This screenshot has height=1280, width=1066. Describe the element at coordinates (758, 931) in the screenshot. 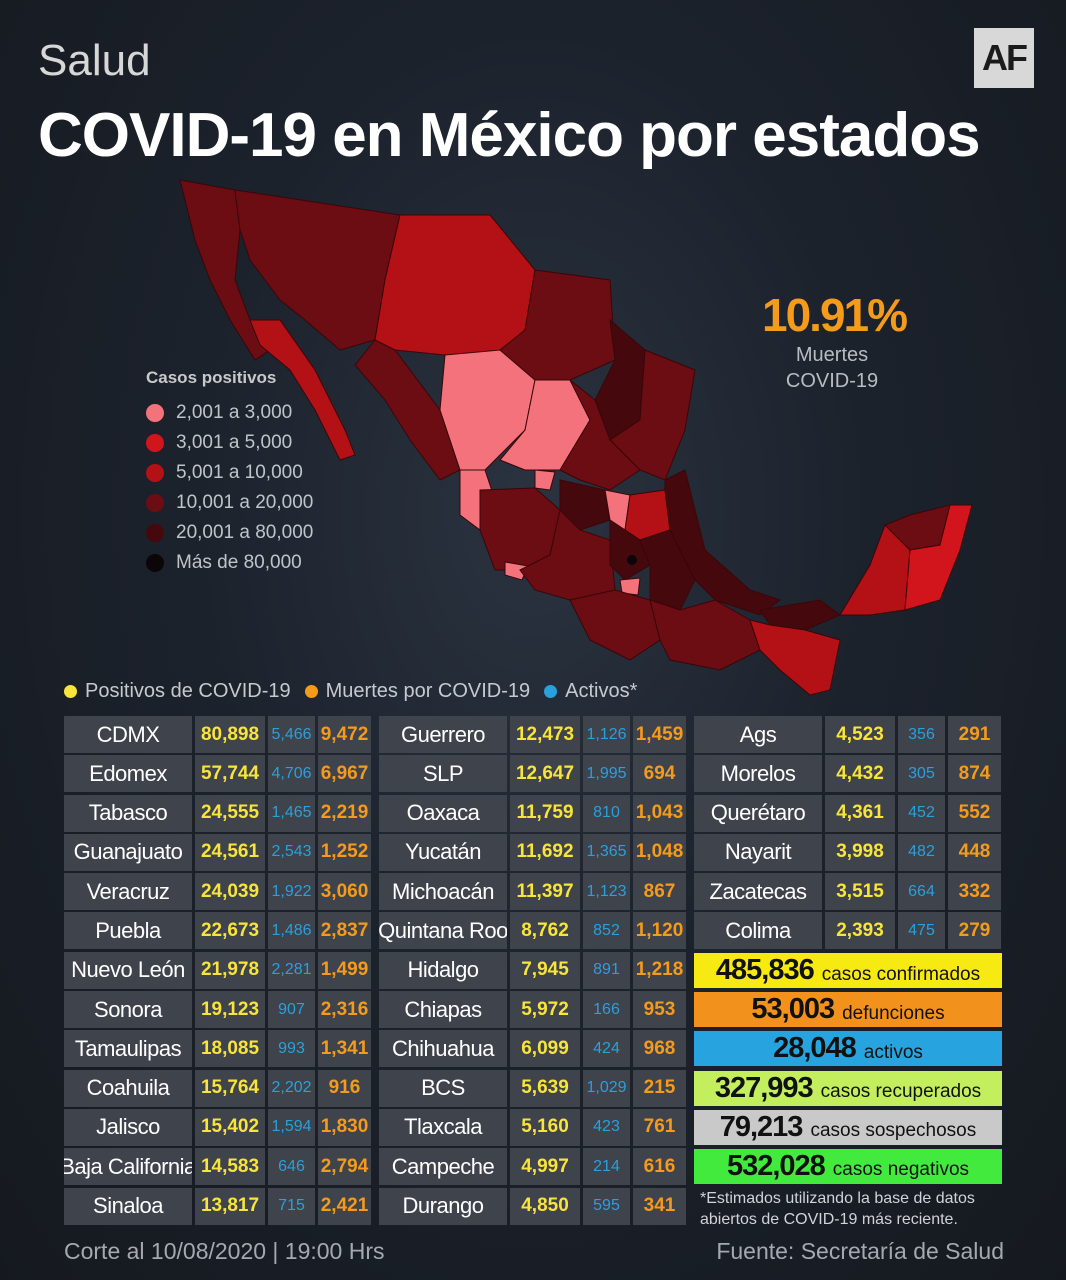

I see `cell-state: Colima` at that location.